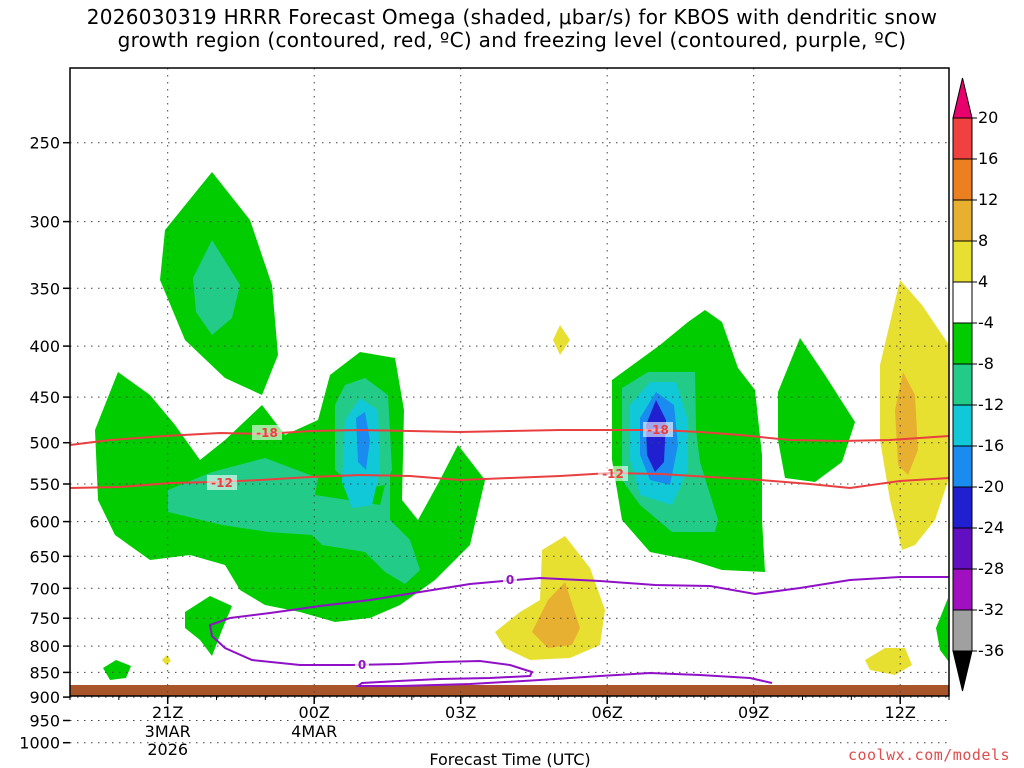 This screenshot has width=1024, height=768. What do you see at coordinates (962, 671) in the screenshot?
I see `colorbar-bottom-arrow` at bounding box center [962, 671].